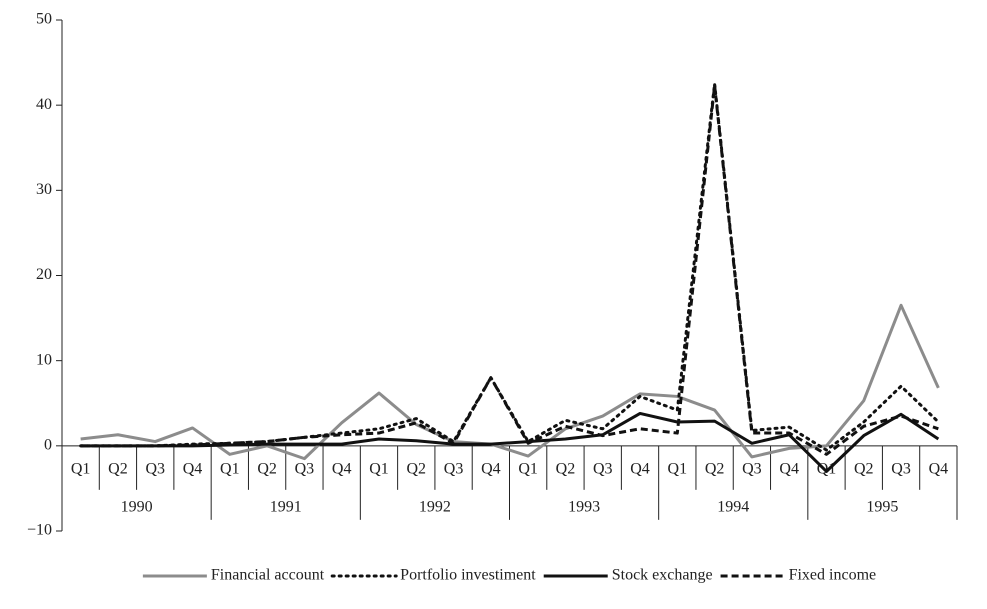  Describe the element at coordinates (39, 530) in the screenshot. I see `y-tick-label: −10` at that location.